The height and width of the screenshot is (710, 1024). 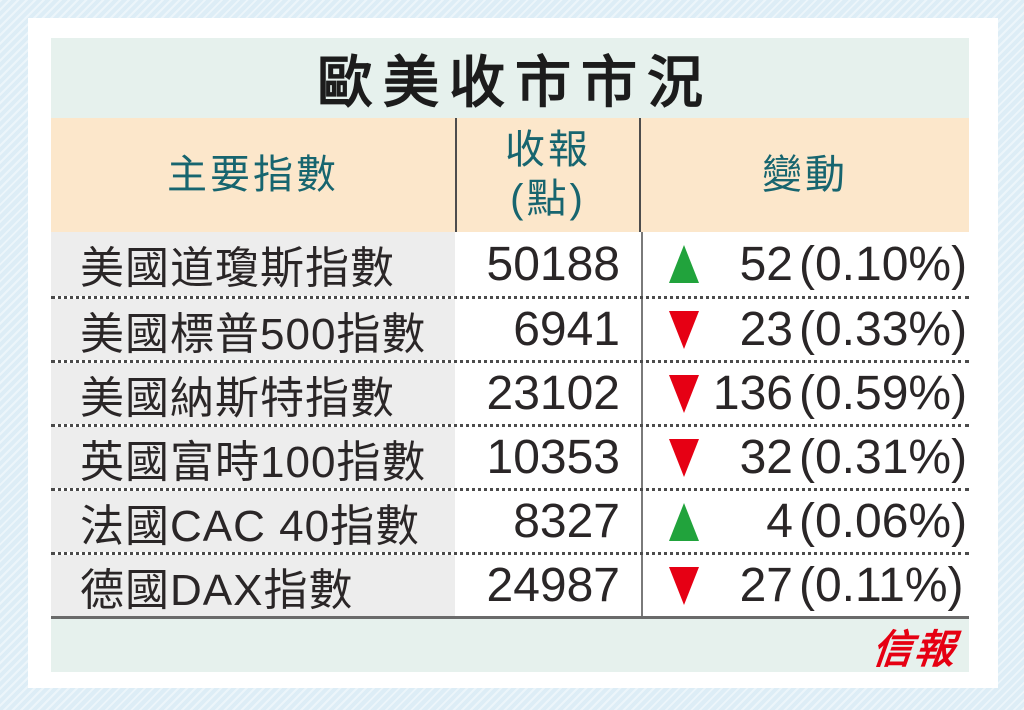 What do you see at coordinates (766, 329) in the screenshot?
I see `change-value: 23` at bounding box center [766, 329].